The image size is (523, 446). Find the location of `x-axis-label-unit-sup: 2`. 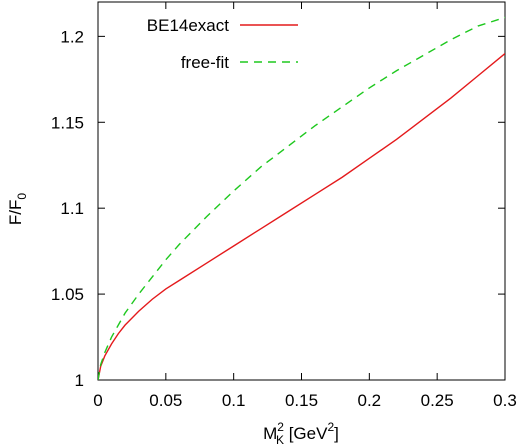

x-axis-label-unit-sup: 2 is located at coordinates (330, 427).